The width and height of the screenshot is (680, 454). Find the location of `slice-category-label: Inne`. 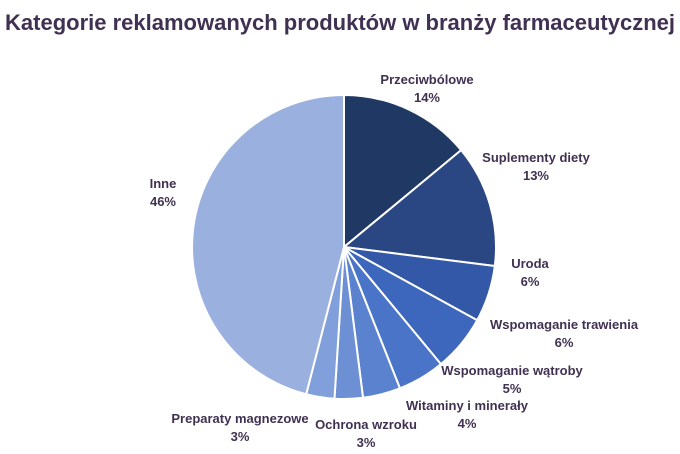

slice-category-label: Inne is located at coordinates (163, 183).